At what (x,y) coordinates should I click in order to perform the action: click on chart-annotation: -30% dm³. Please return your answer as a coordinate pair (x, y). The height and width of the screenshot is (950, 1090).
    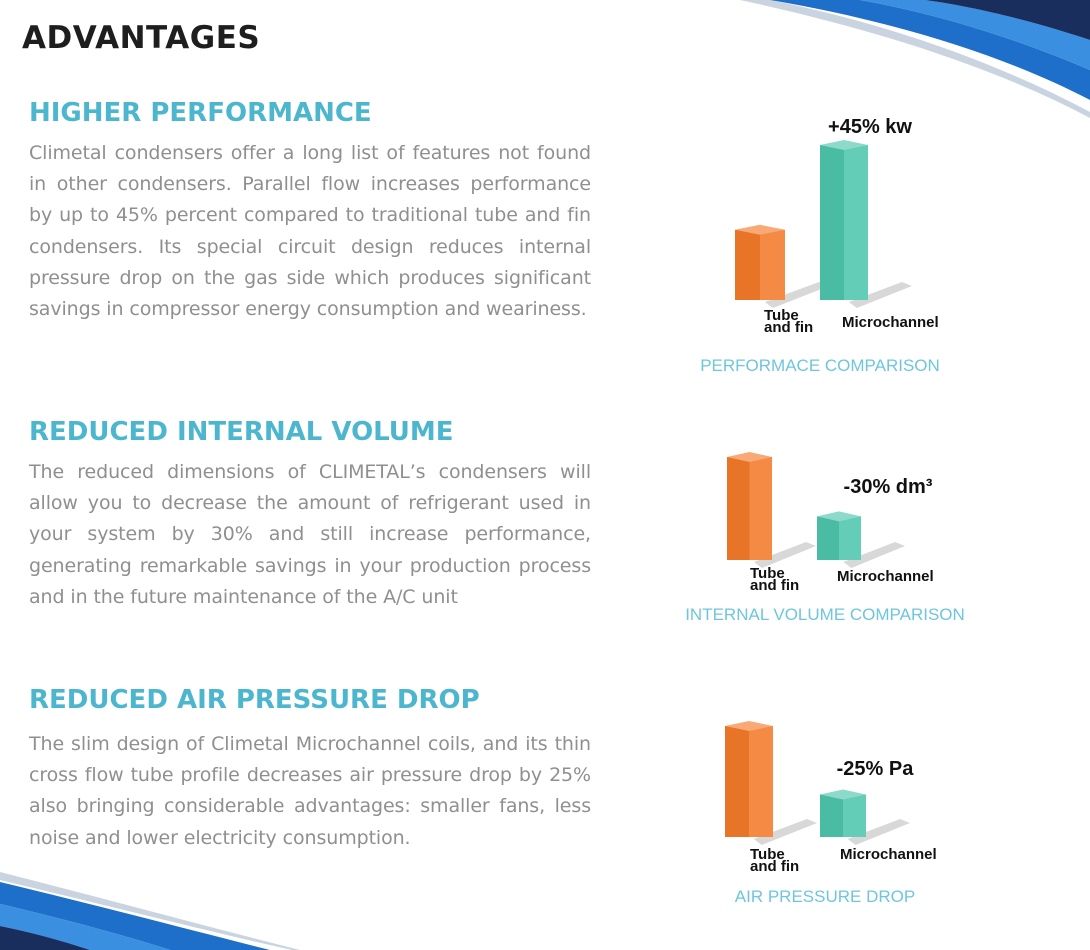
    Looking at the image, I should click on (888, 487).